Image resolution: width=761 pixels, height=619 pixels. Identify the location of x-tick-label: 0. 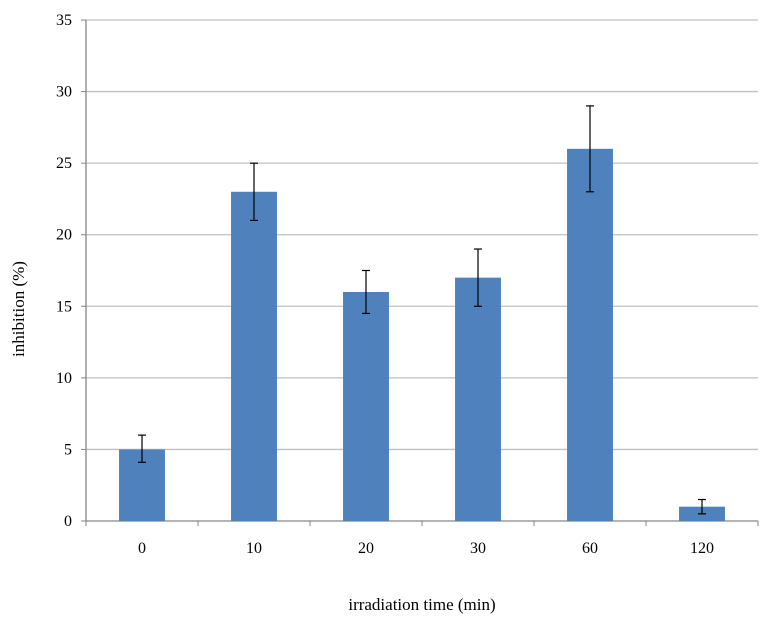
(142, 548).